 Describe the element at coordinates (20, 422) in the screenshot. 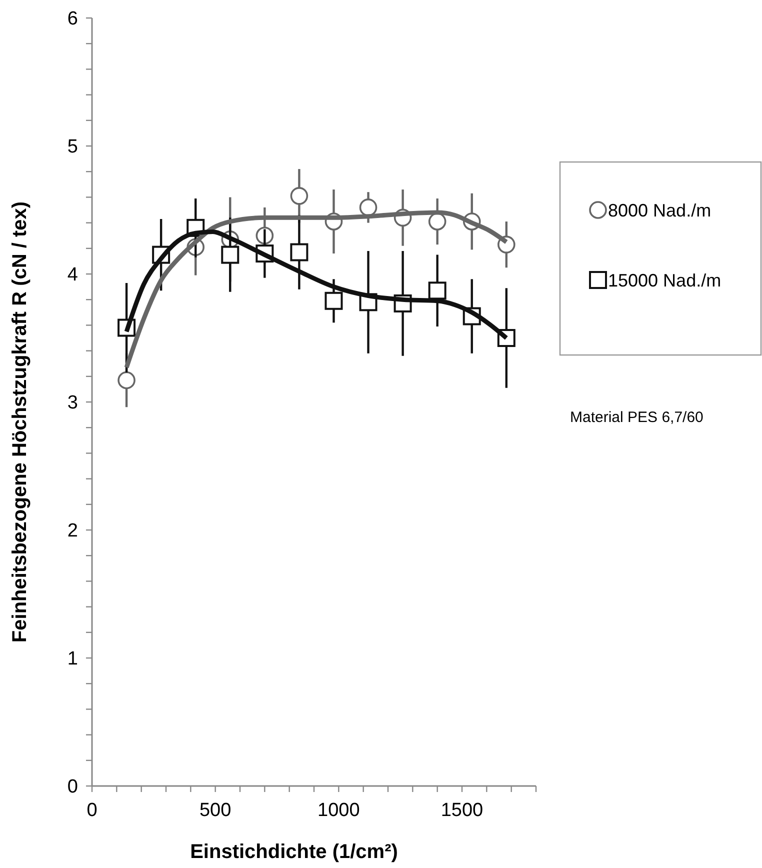

I see `y-axis-title: Feinheitsbezogene Höchstzugkraft R (cN / tex)` at that location.